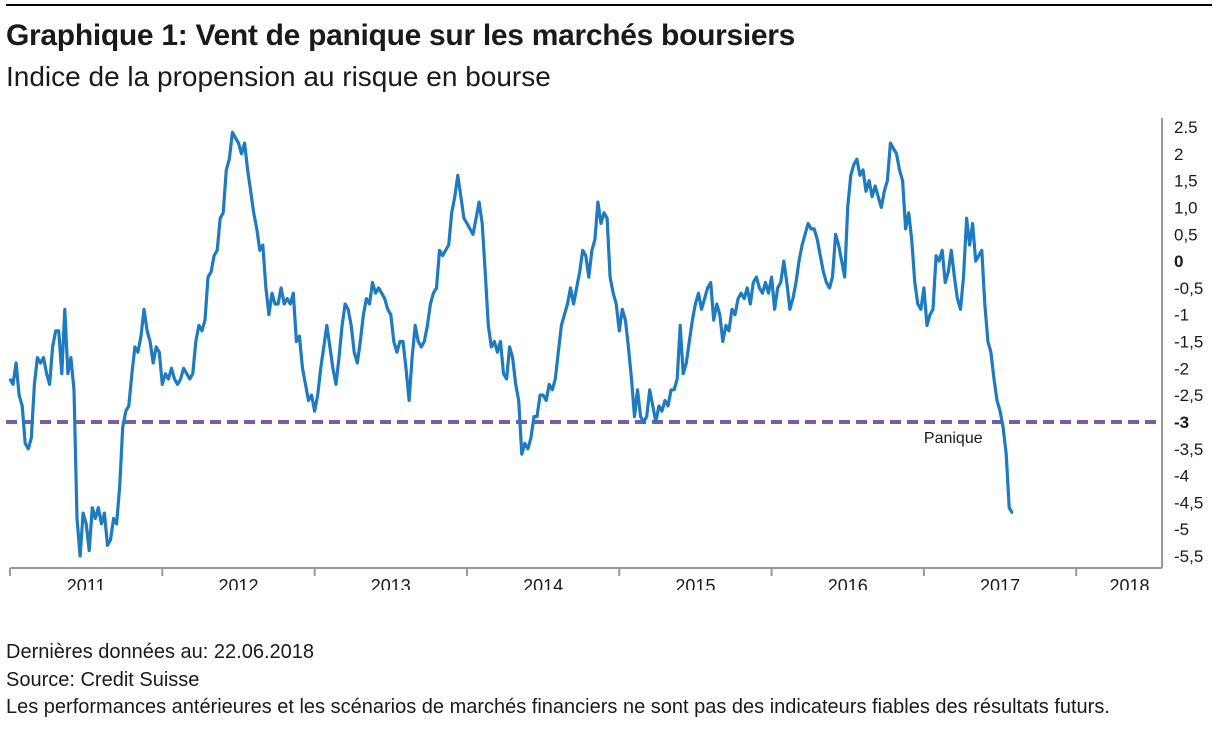 The height and width of the screenshot is (729, 1216). I want to click on y-tick-label: -2, so click(1181, 368).